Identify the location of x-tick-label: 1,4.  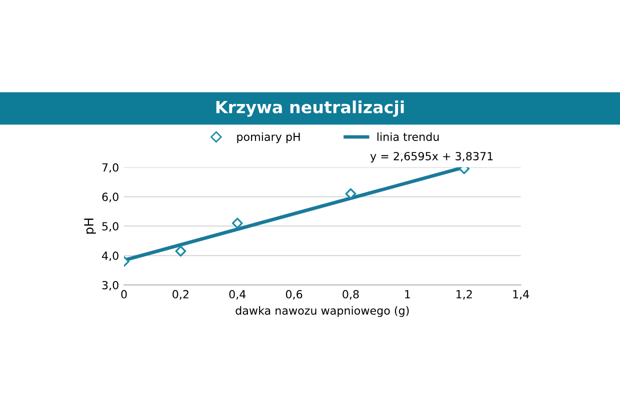
(521, 295).